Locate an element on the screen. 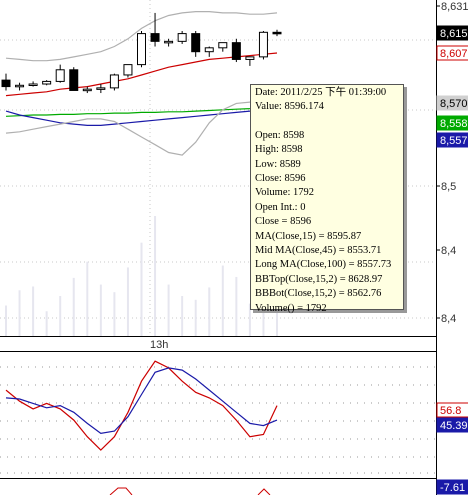 The width and height of the screenshot is (468, 495). tooltip-line: Volume: 1792 is located at coordinates (285, 193).